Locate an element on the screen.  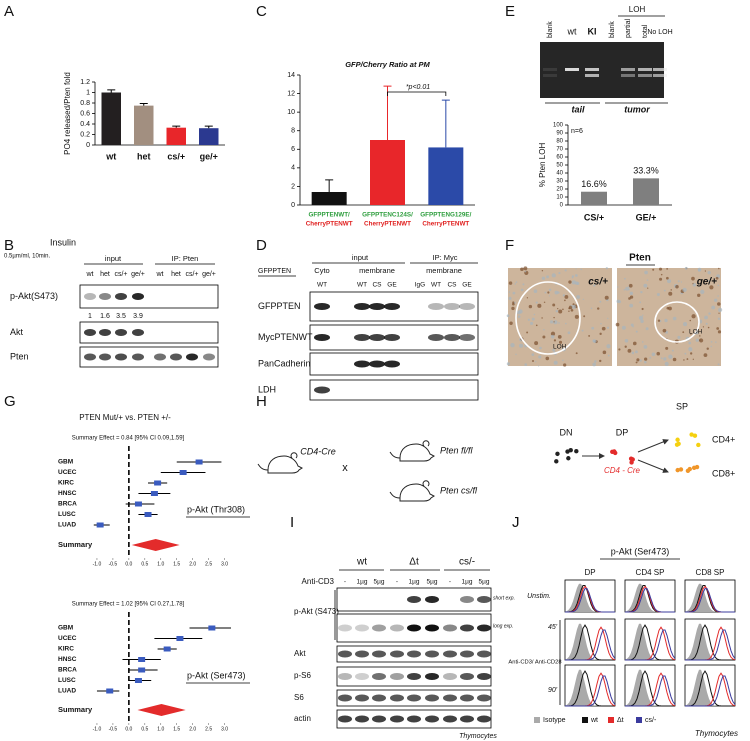
treatment-label: Anti-CD3 is located at coordinates (318, 581).